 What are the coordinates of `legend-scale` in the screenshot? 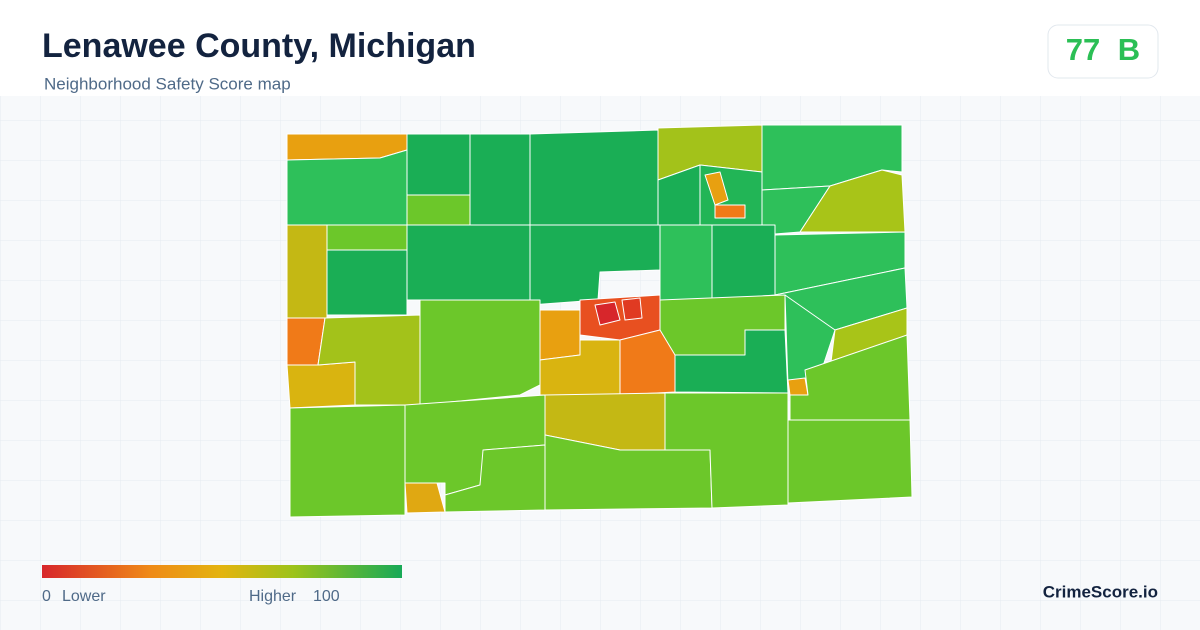 It's located at (222, 571).